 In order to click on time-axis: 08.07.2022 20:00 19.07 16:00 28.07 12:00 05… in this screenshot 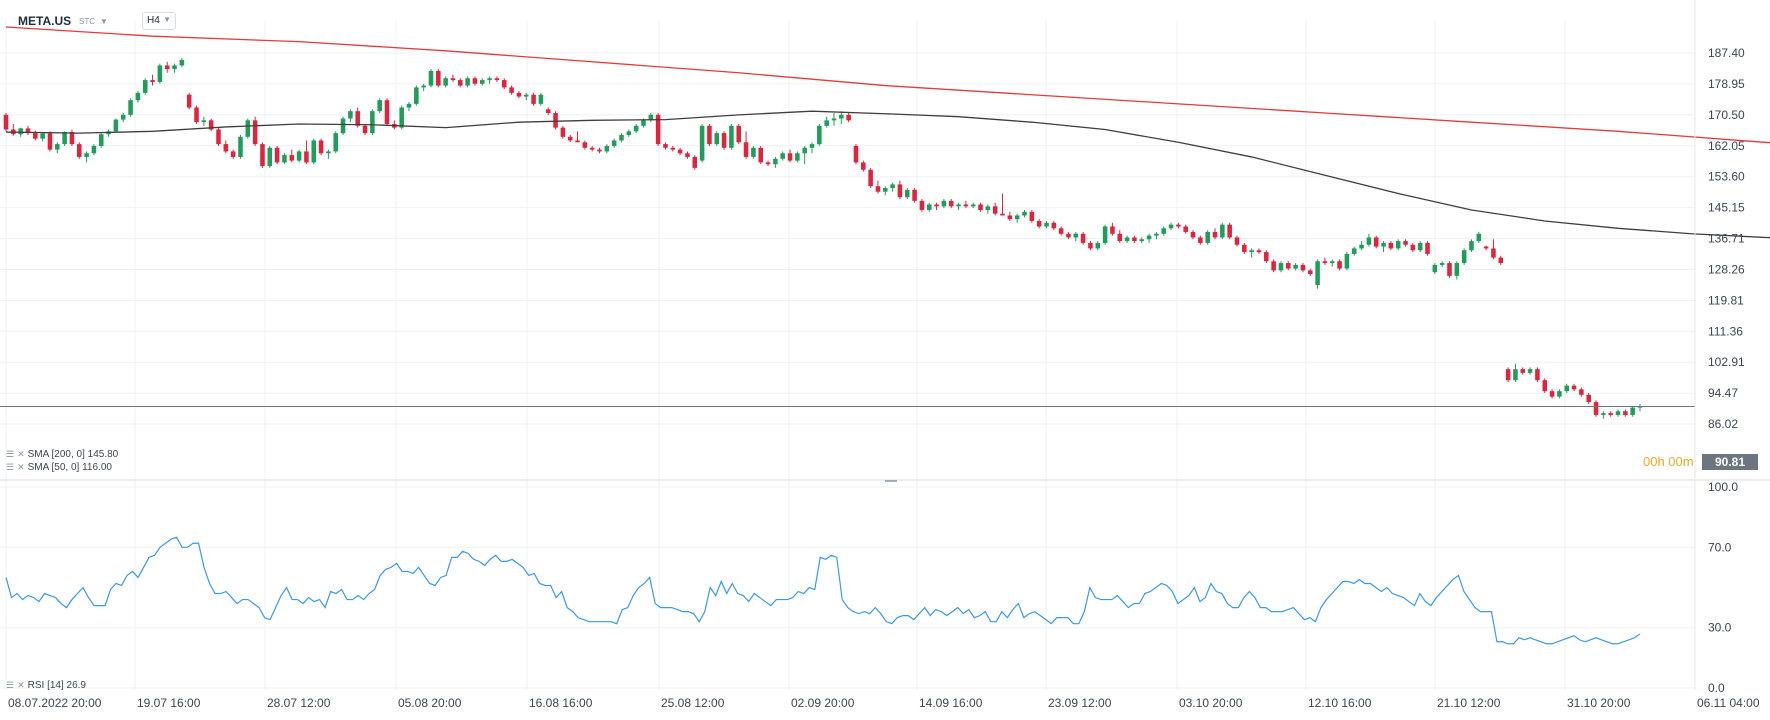, I will do `click(884, 703)`.